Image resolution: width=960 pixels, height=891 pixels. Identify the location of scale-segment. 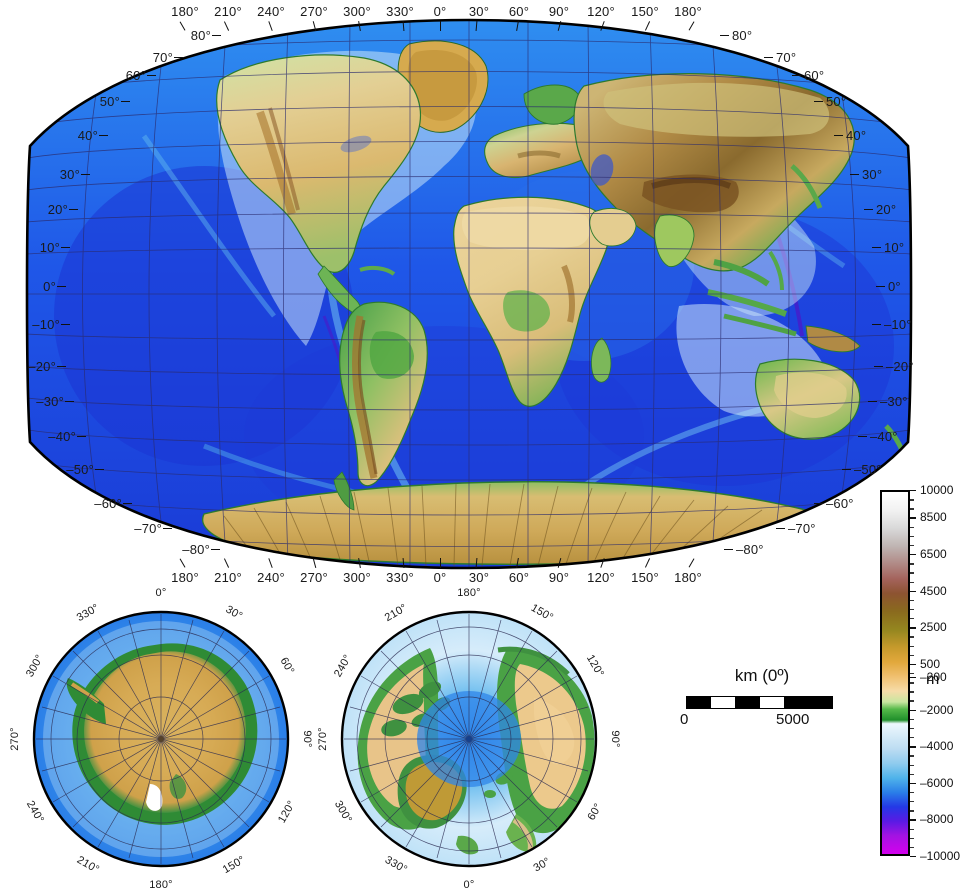
(699, 702).